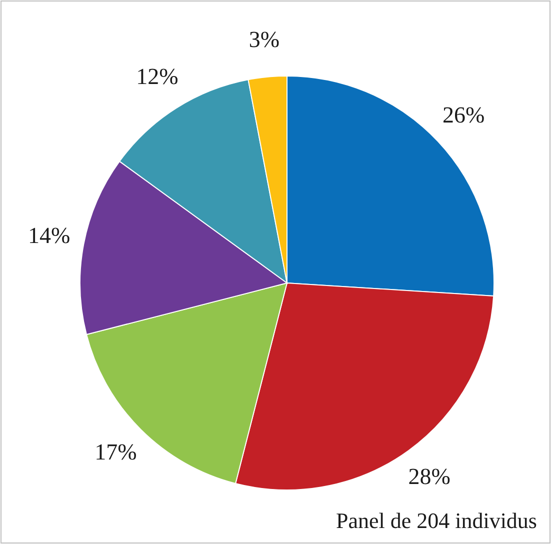  What do you see at coordinates (429, 477) in the screenshot?
I see `data-label: 28%` at bounding box center [429, 477].